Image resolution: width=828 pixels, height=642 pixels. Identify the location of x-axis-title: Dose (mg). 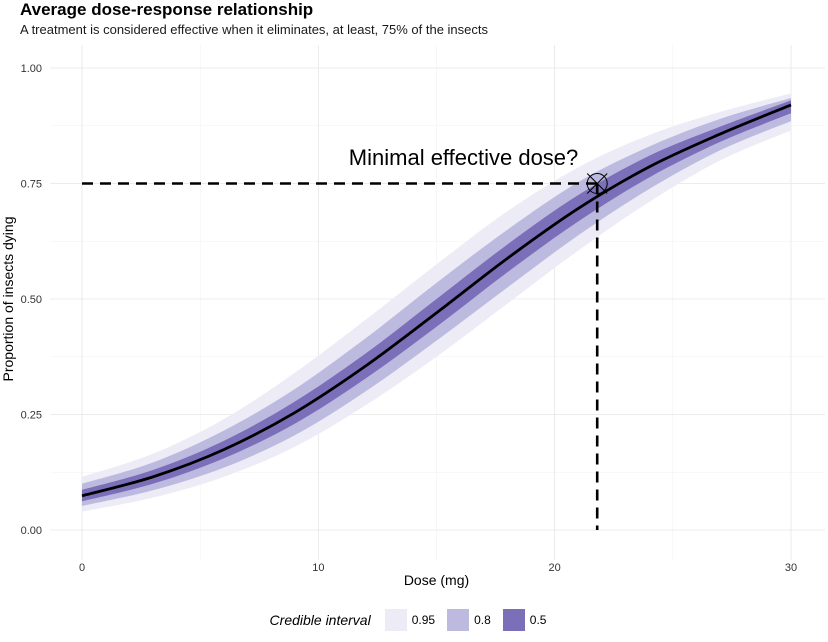
(436, 580).